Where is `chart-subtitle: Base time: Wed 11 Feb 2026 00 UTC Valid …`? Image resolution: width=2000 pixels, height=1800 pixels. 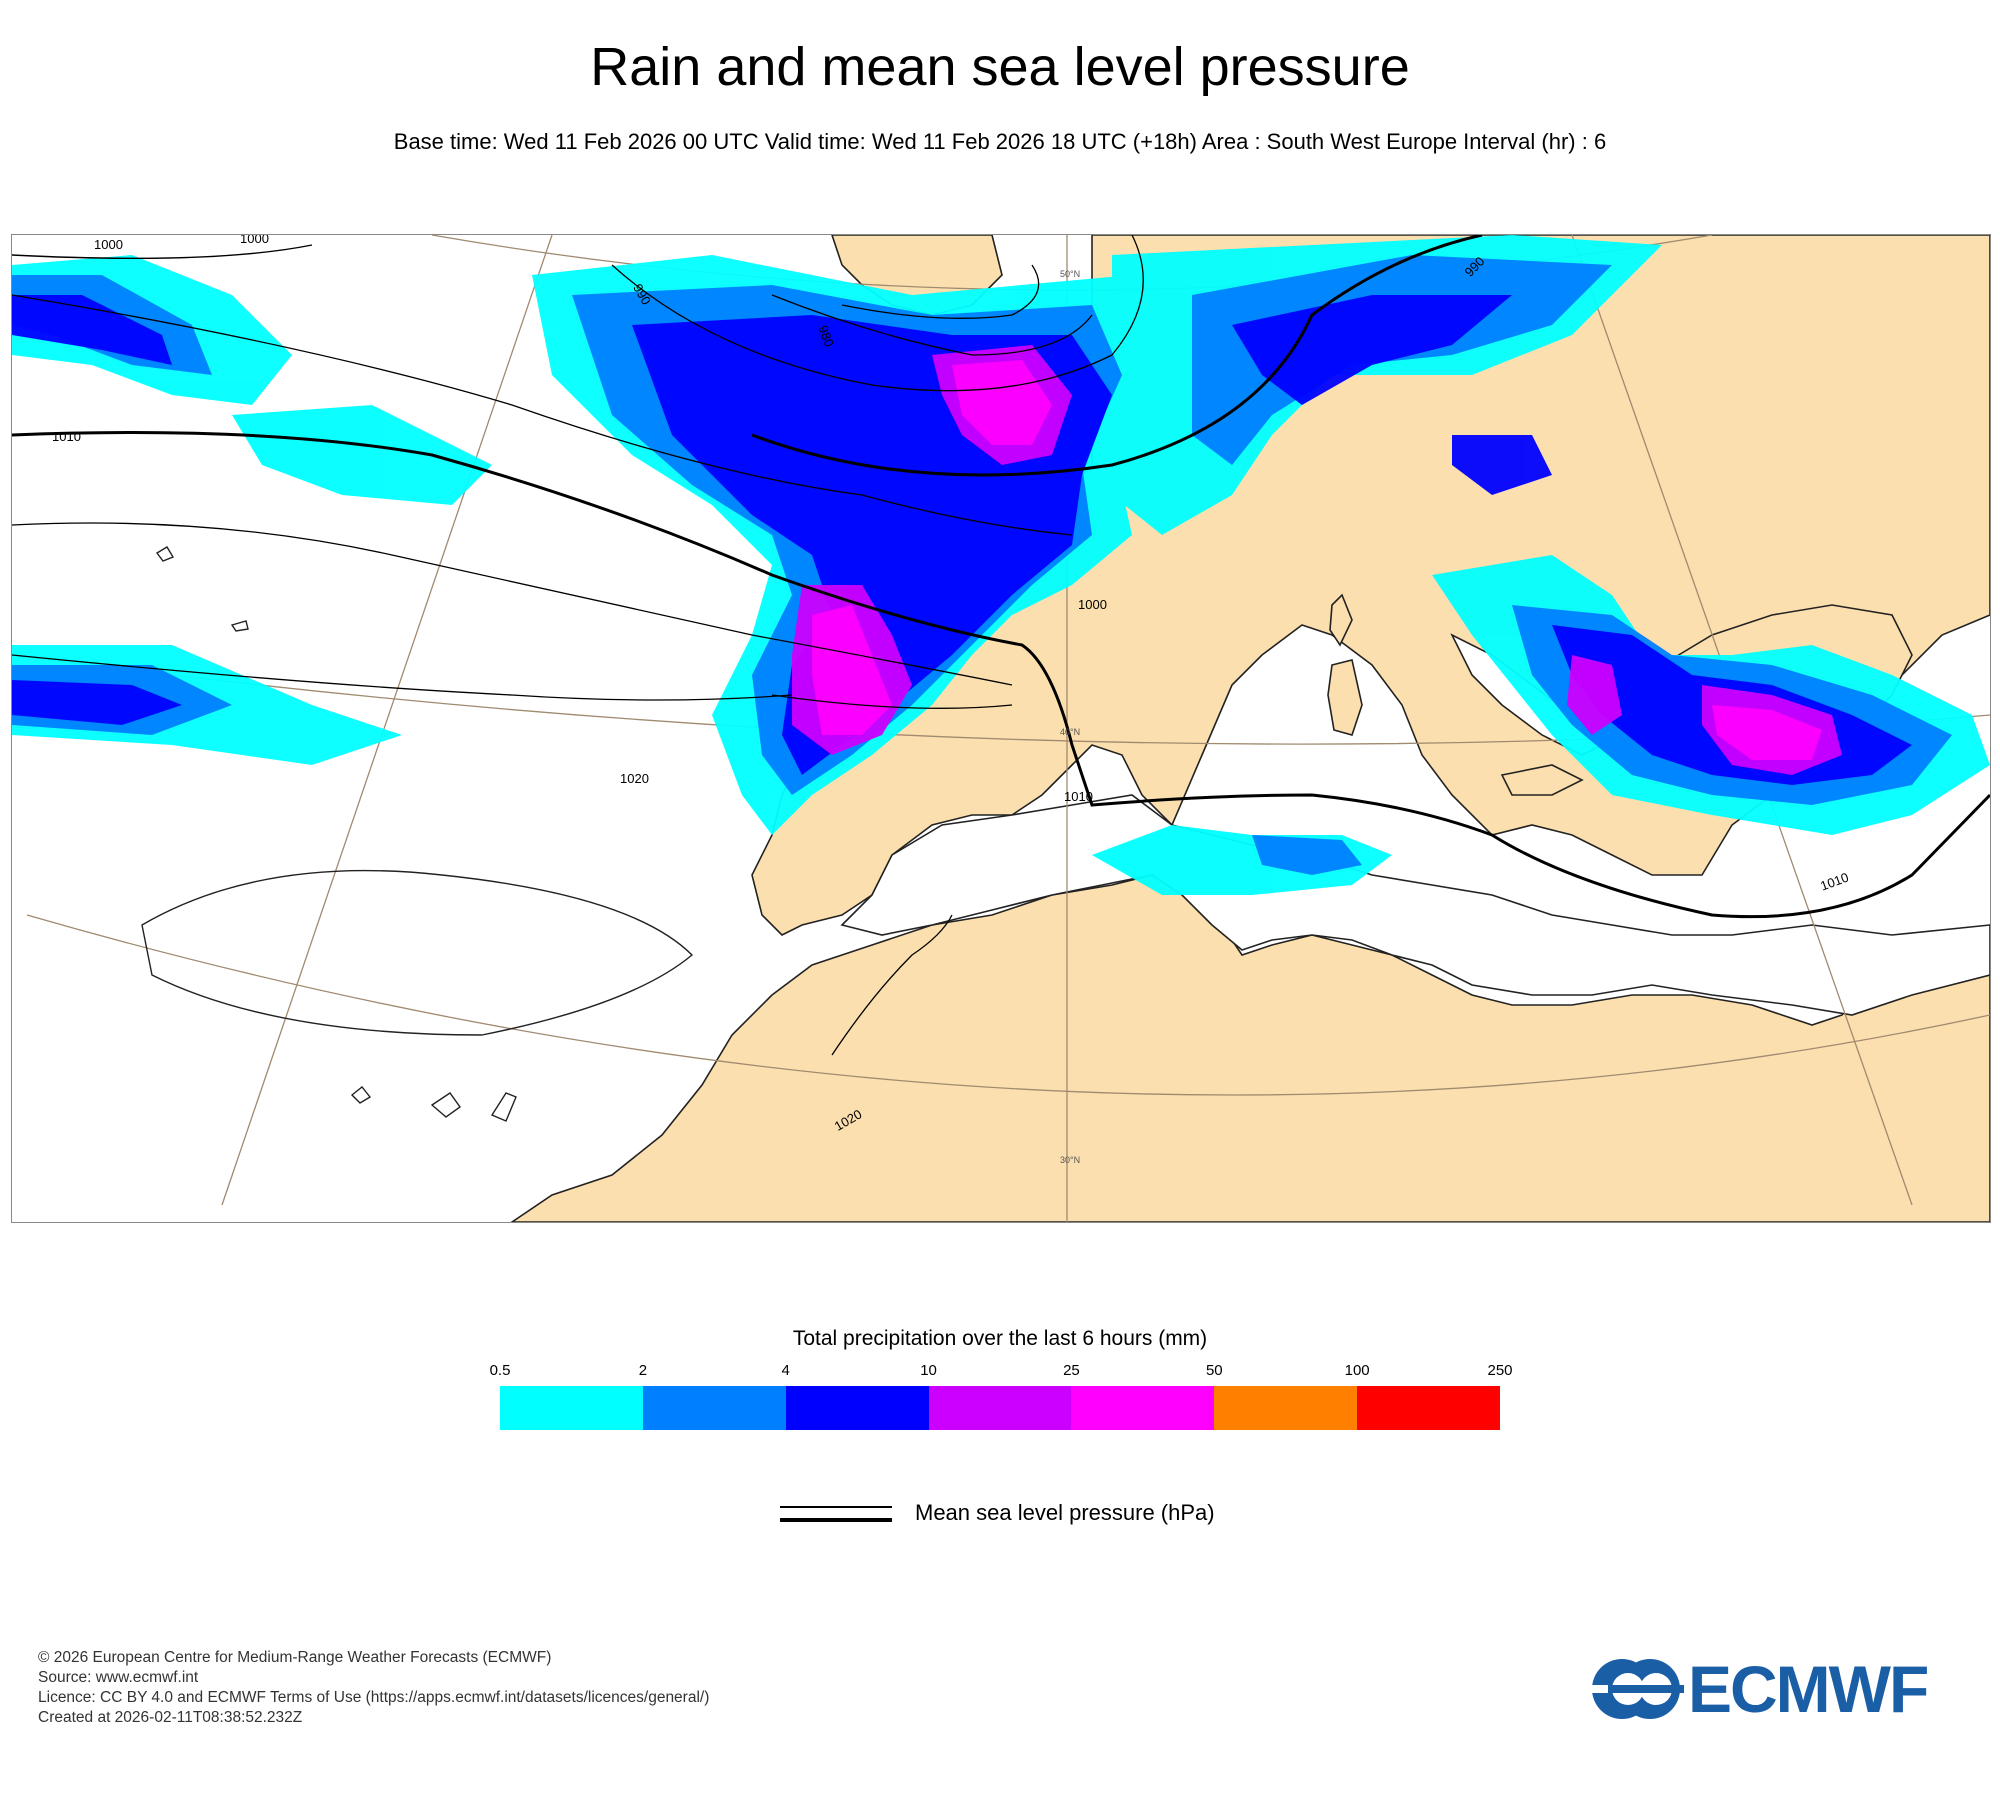 chart-subtitle: Base time: Wed 11 Feb 2026 00 UTC Valid … is located at coordinates (1000, 141).